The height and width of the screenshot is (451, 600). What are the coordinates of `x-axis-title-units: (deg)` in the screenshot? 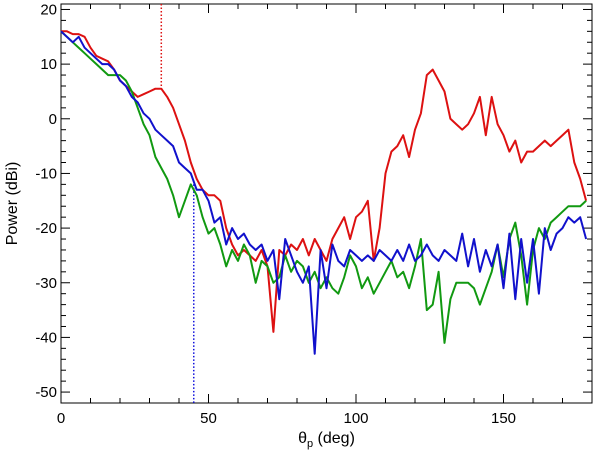 It's located at (334, 438).